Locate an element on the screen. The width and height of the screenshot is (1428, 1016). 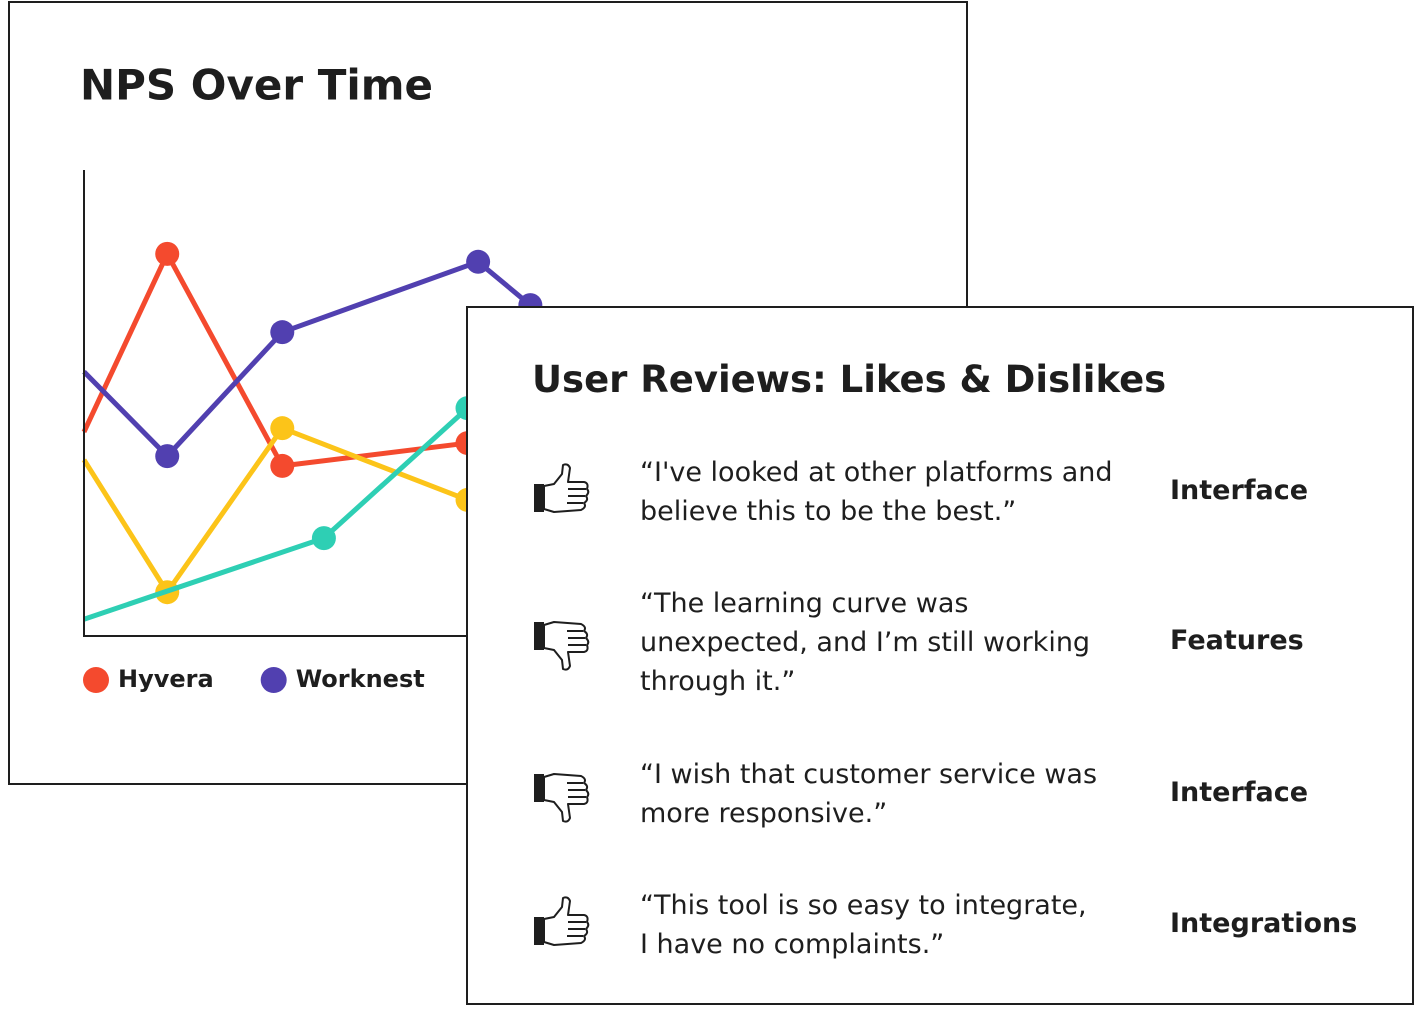
quote-line: believe this to be the best.” is located at coordinates (828, 511).